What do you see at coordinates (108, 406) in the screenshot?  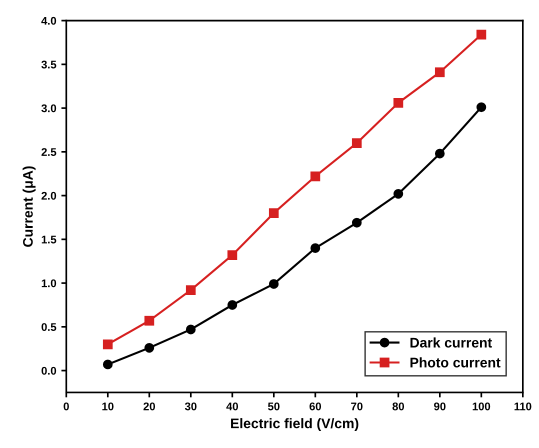 I see `x-tick-label: 10` at bounding box center [108, 406].